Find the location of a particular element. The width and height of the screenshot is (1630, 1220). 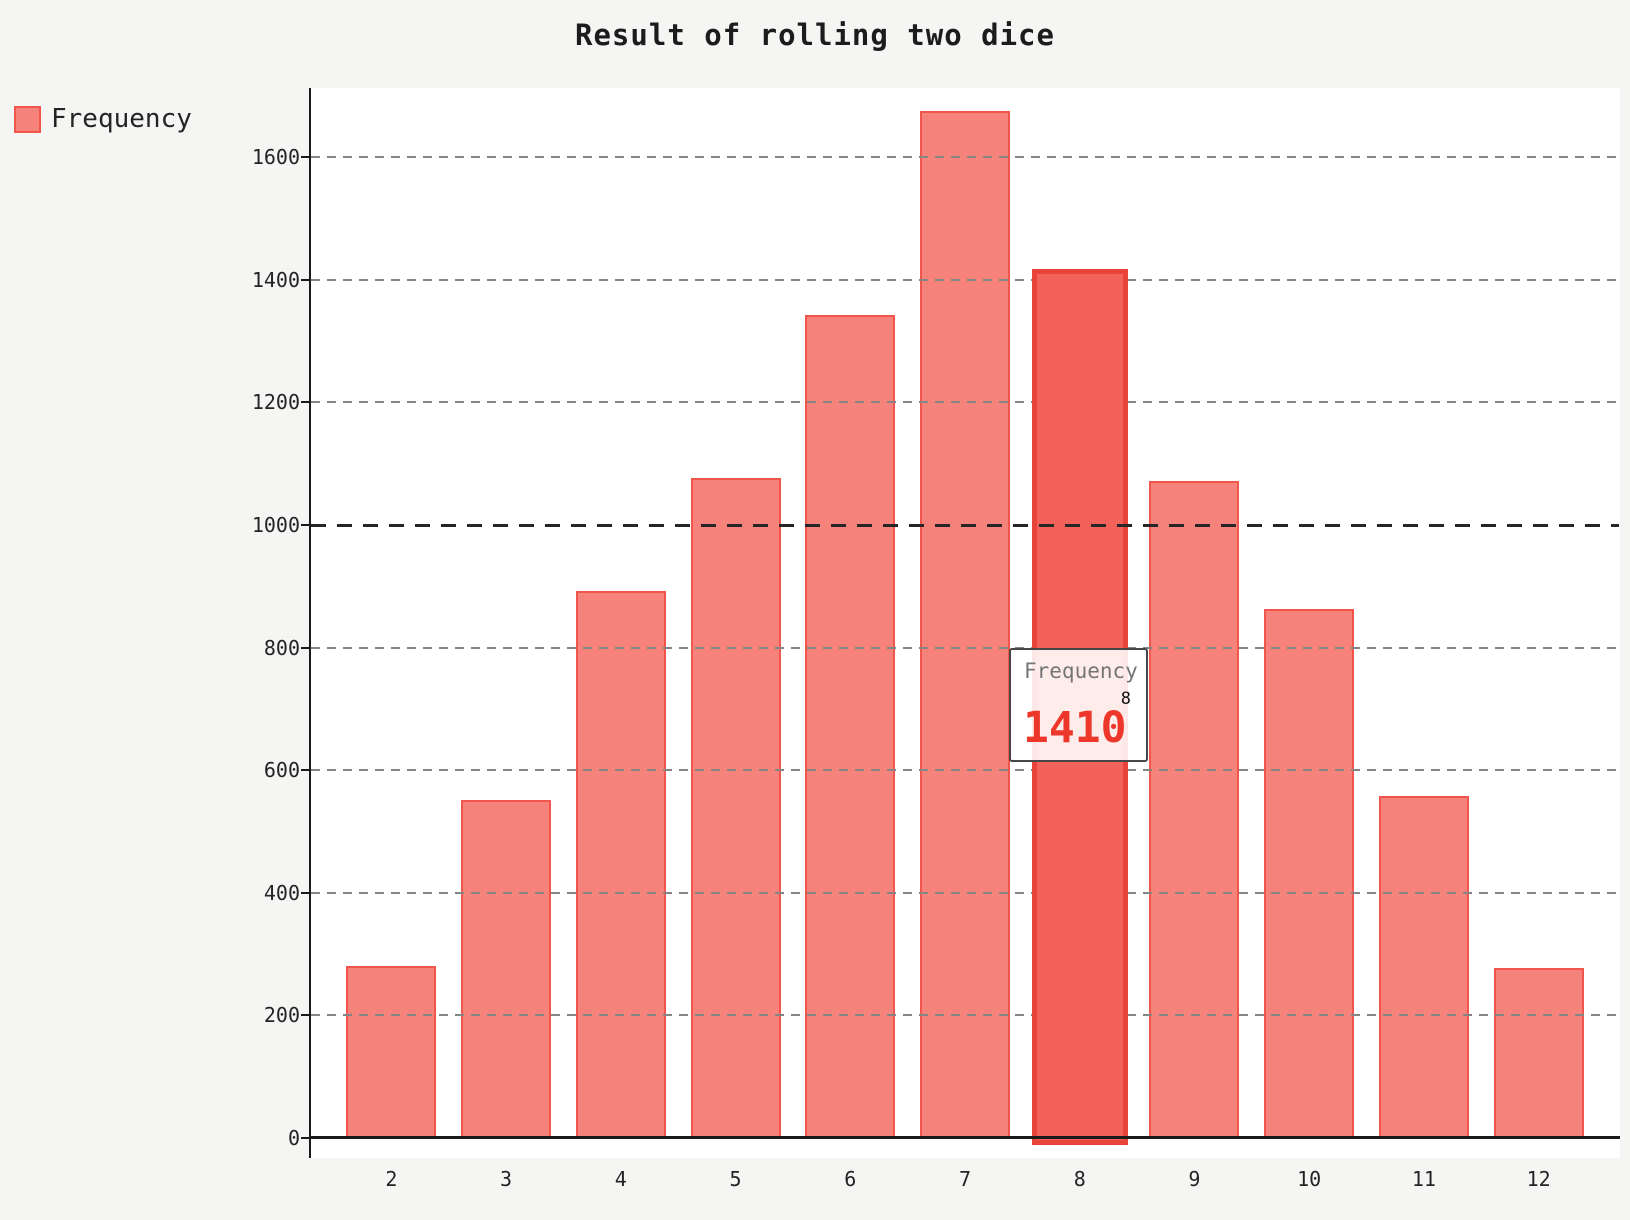

legend-item-frequency: Frequency is located at coordinates (103, 119).